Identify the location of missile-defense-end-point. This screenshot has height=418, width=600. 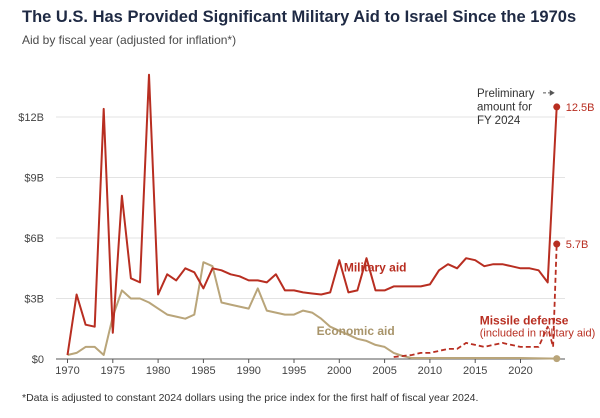
(557, 244).